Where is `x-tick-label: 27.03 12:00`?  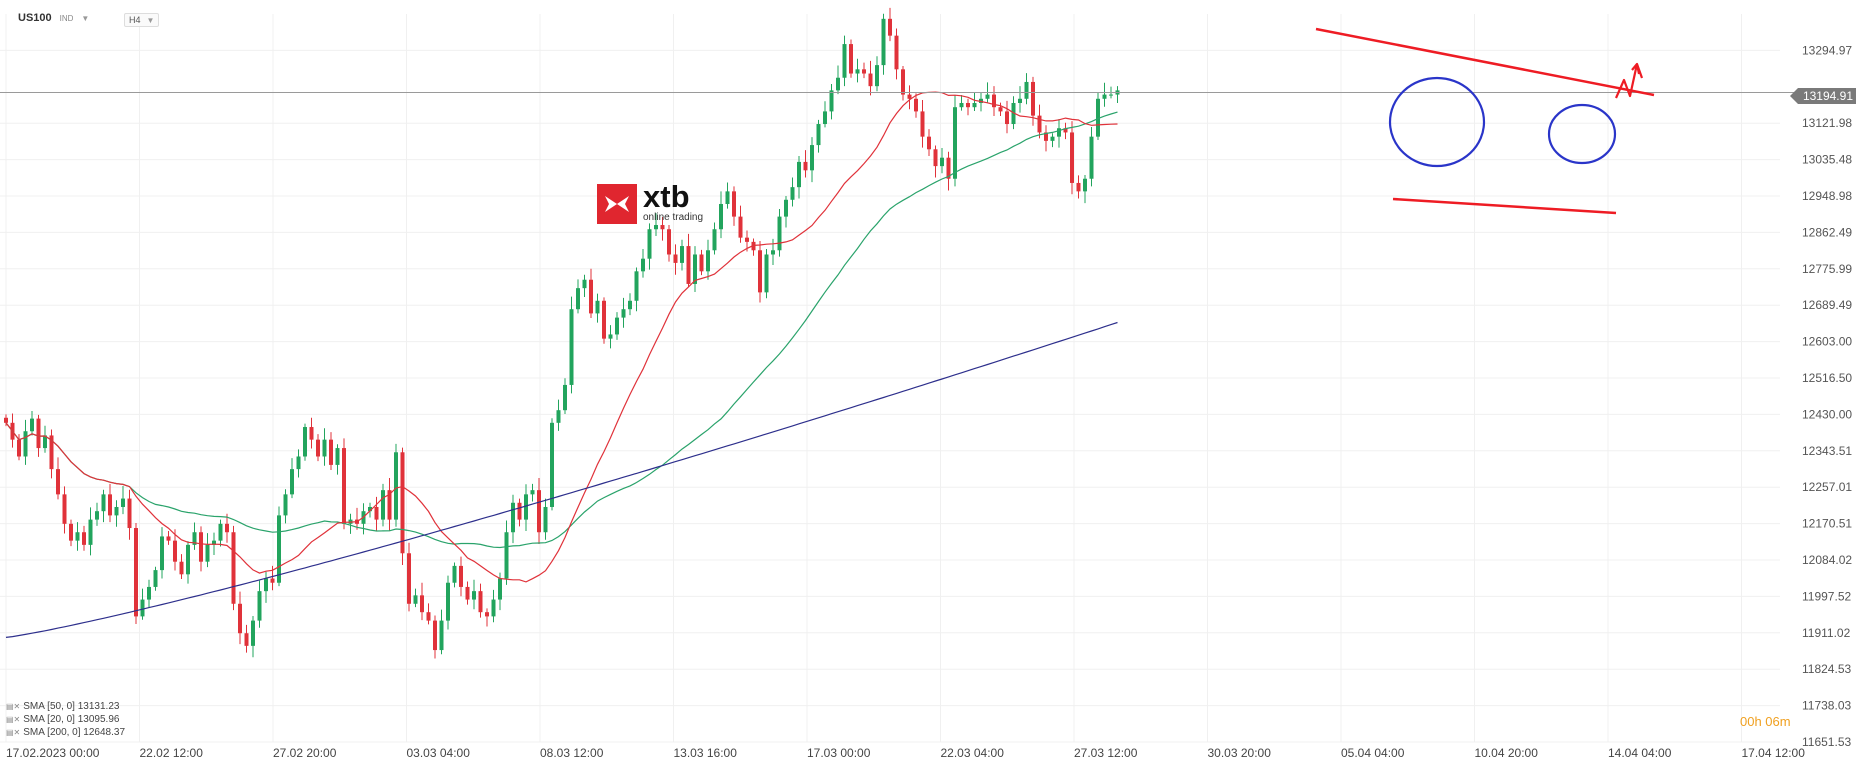
x-tick-label: 27.03 12:00 is located at coordinates (1106, 753).